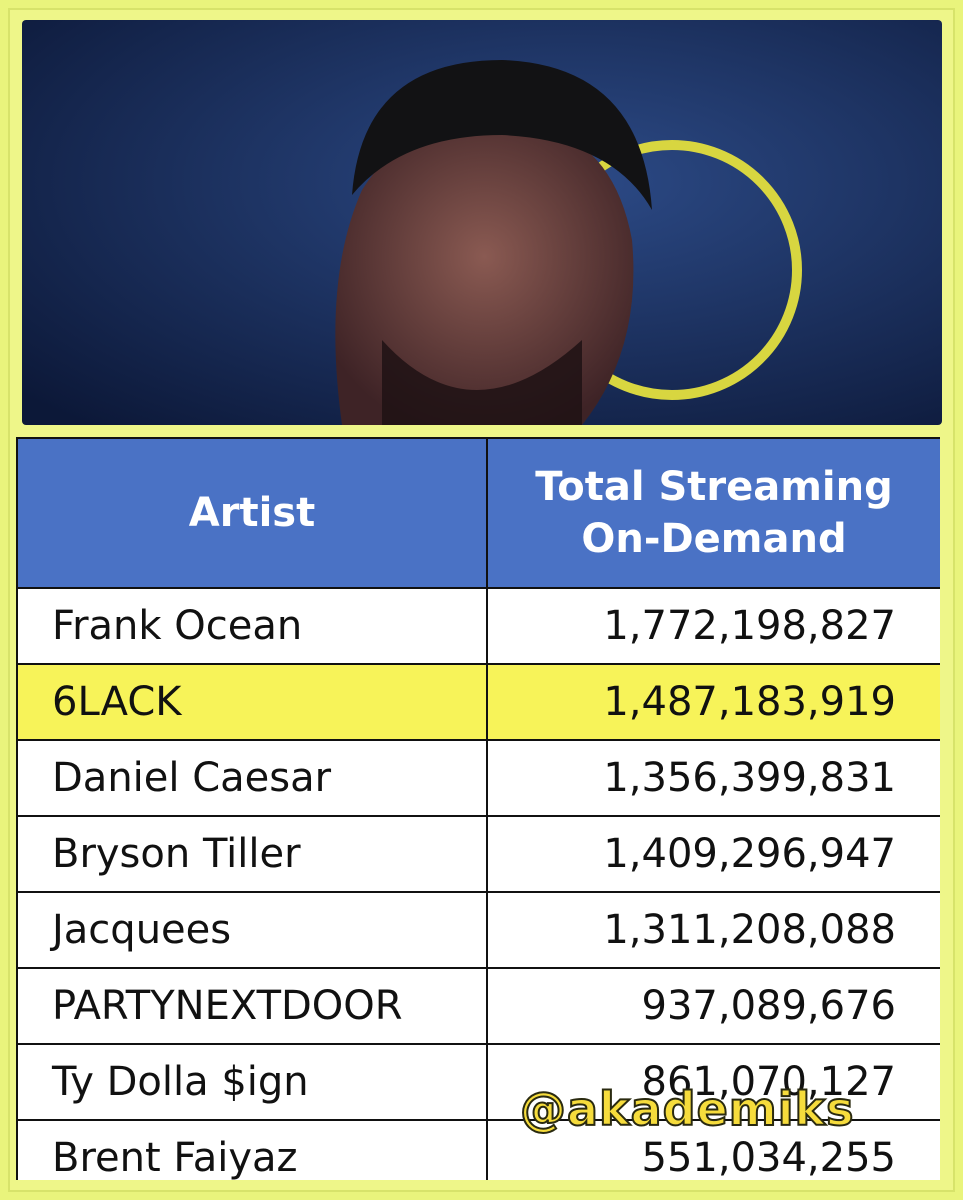 The width and height of the screenshot is (963, 1200). What do you see at coordinates (482, 382) in the screenshot?
I see `beard` at bounding box center [482, 382].